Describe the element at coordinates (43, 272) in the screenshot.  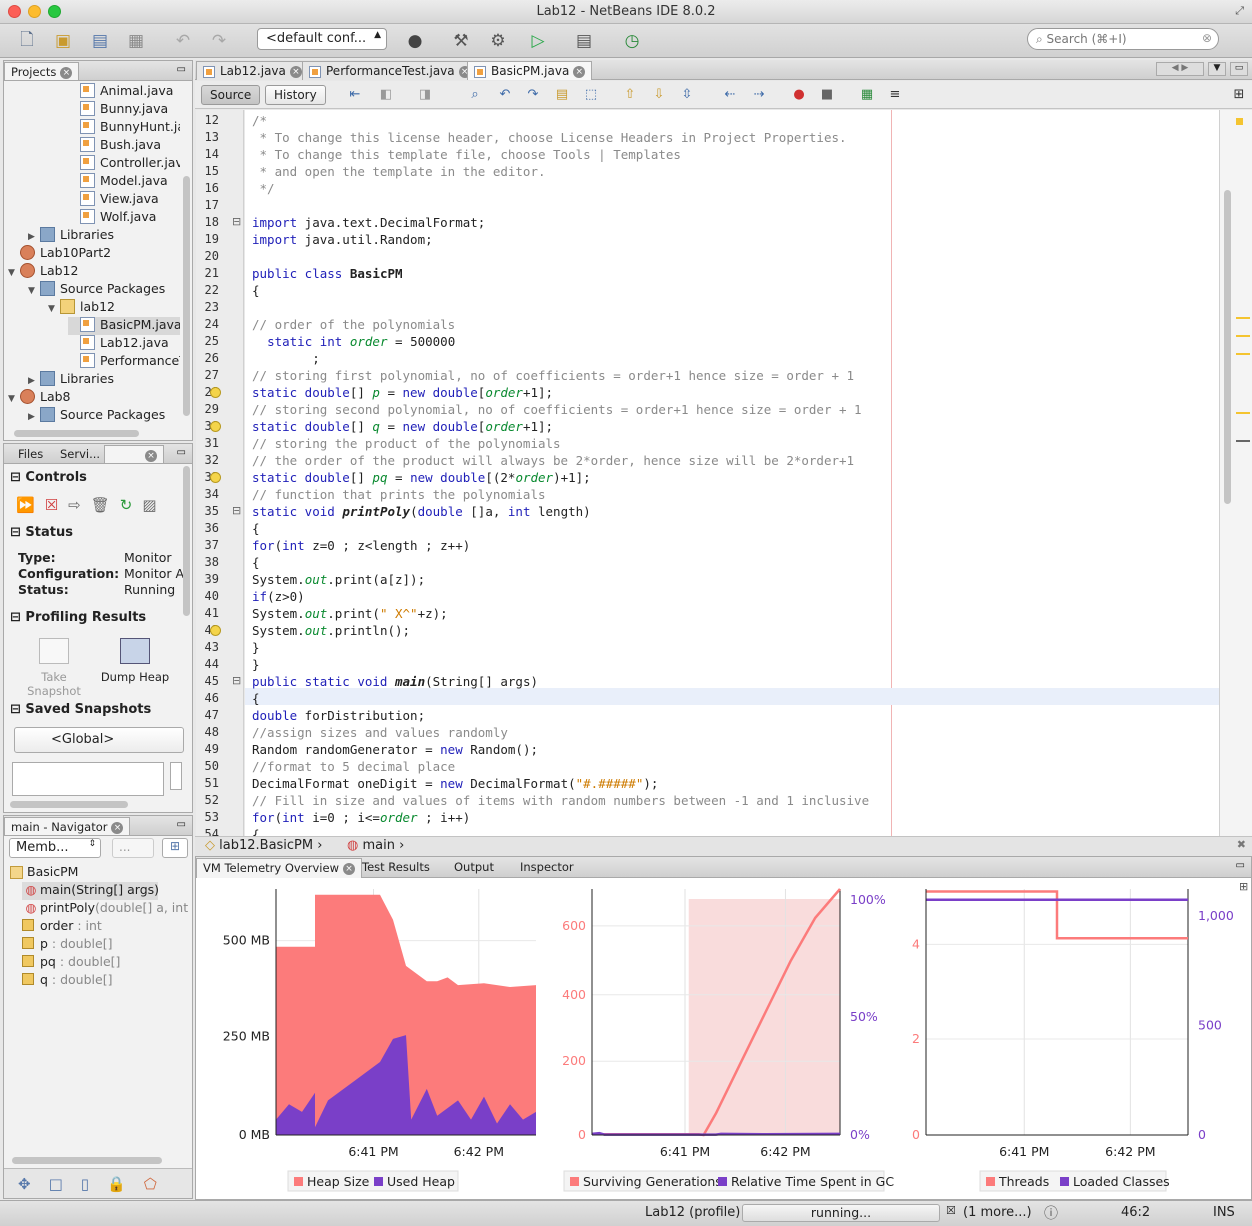
I see `tree-item: ▼ Lab12` at that location.